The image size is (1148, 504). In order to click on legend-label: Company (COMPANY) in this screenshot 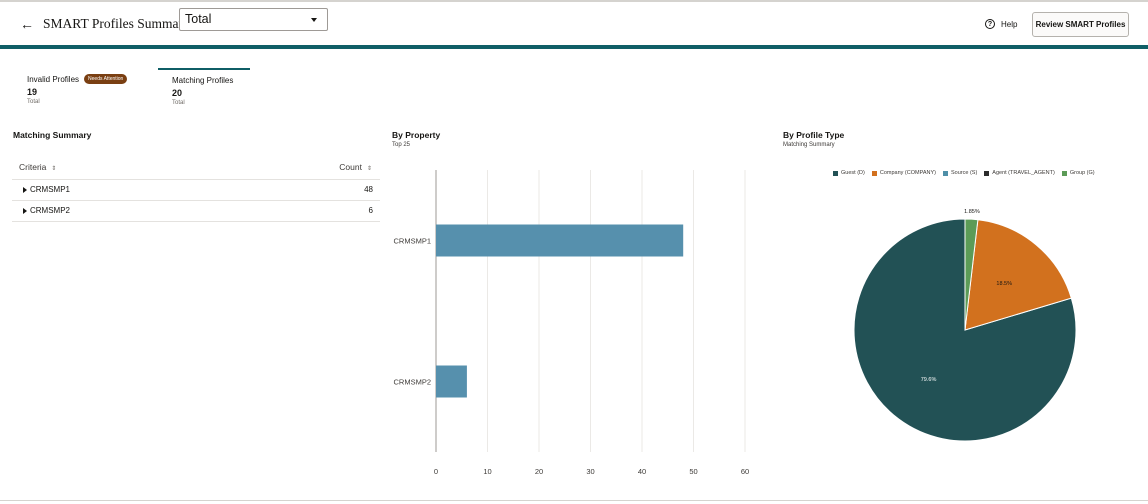, I will do `click(907, 173)`.